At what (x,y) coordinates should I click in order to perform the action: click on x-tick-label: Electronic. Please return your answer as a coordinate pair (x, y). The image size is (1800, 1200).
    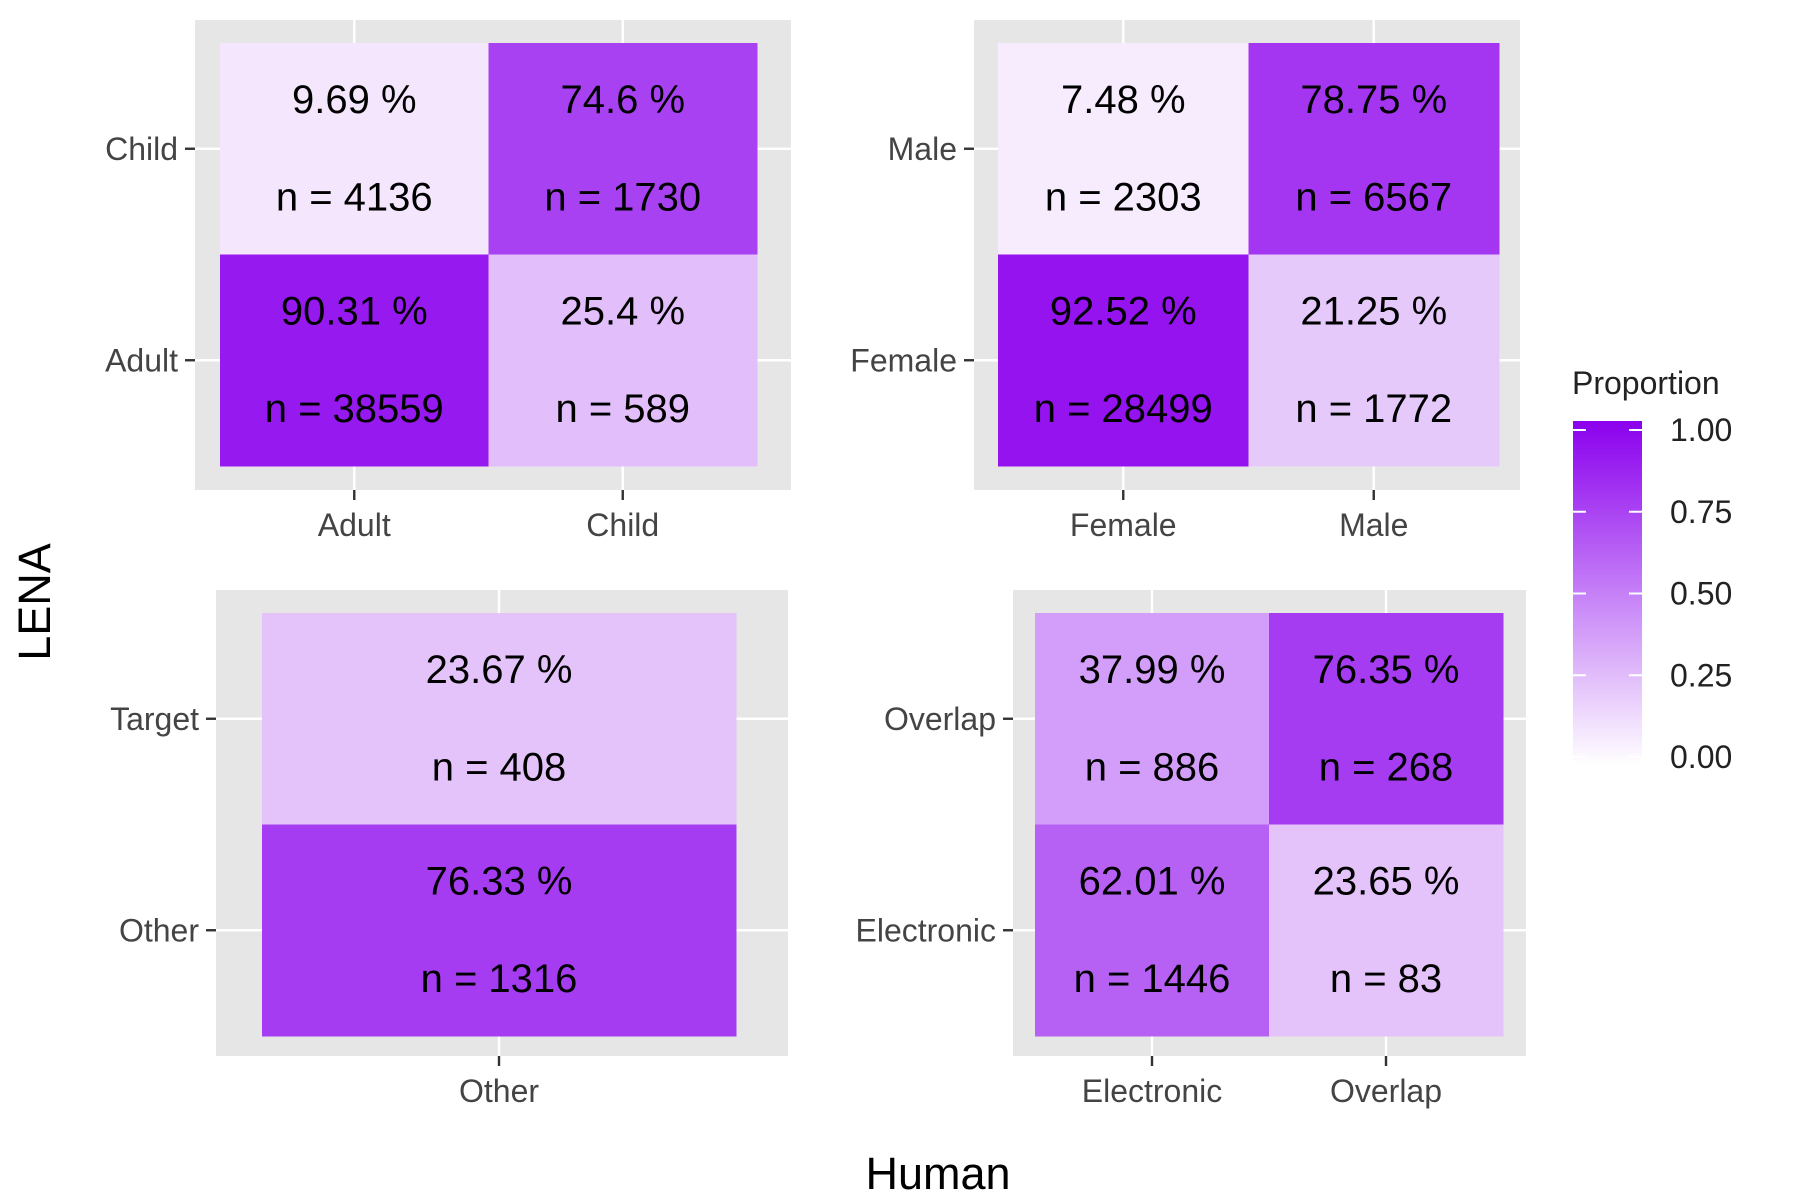
    Looking at the image, I should click on (1152, 1091).